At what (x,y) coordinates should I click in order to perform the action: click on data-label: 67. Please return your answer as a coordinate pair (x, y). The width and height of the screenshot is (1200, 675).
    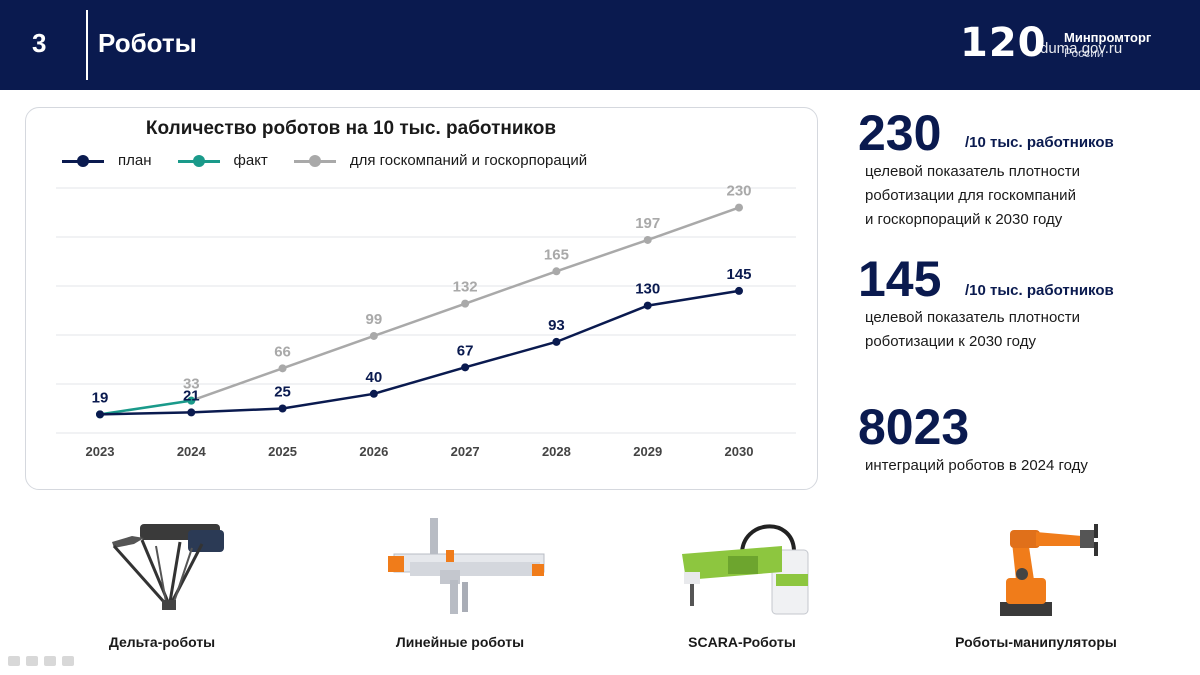
    Looking at the image, I should click on (465, 350).